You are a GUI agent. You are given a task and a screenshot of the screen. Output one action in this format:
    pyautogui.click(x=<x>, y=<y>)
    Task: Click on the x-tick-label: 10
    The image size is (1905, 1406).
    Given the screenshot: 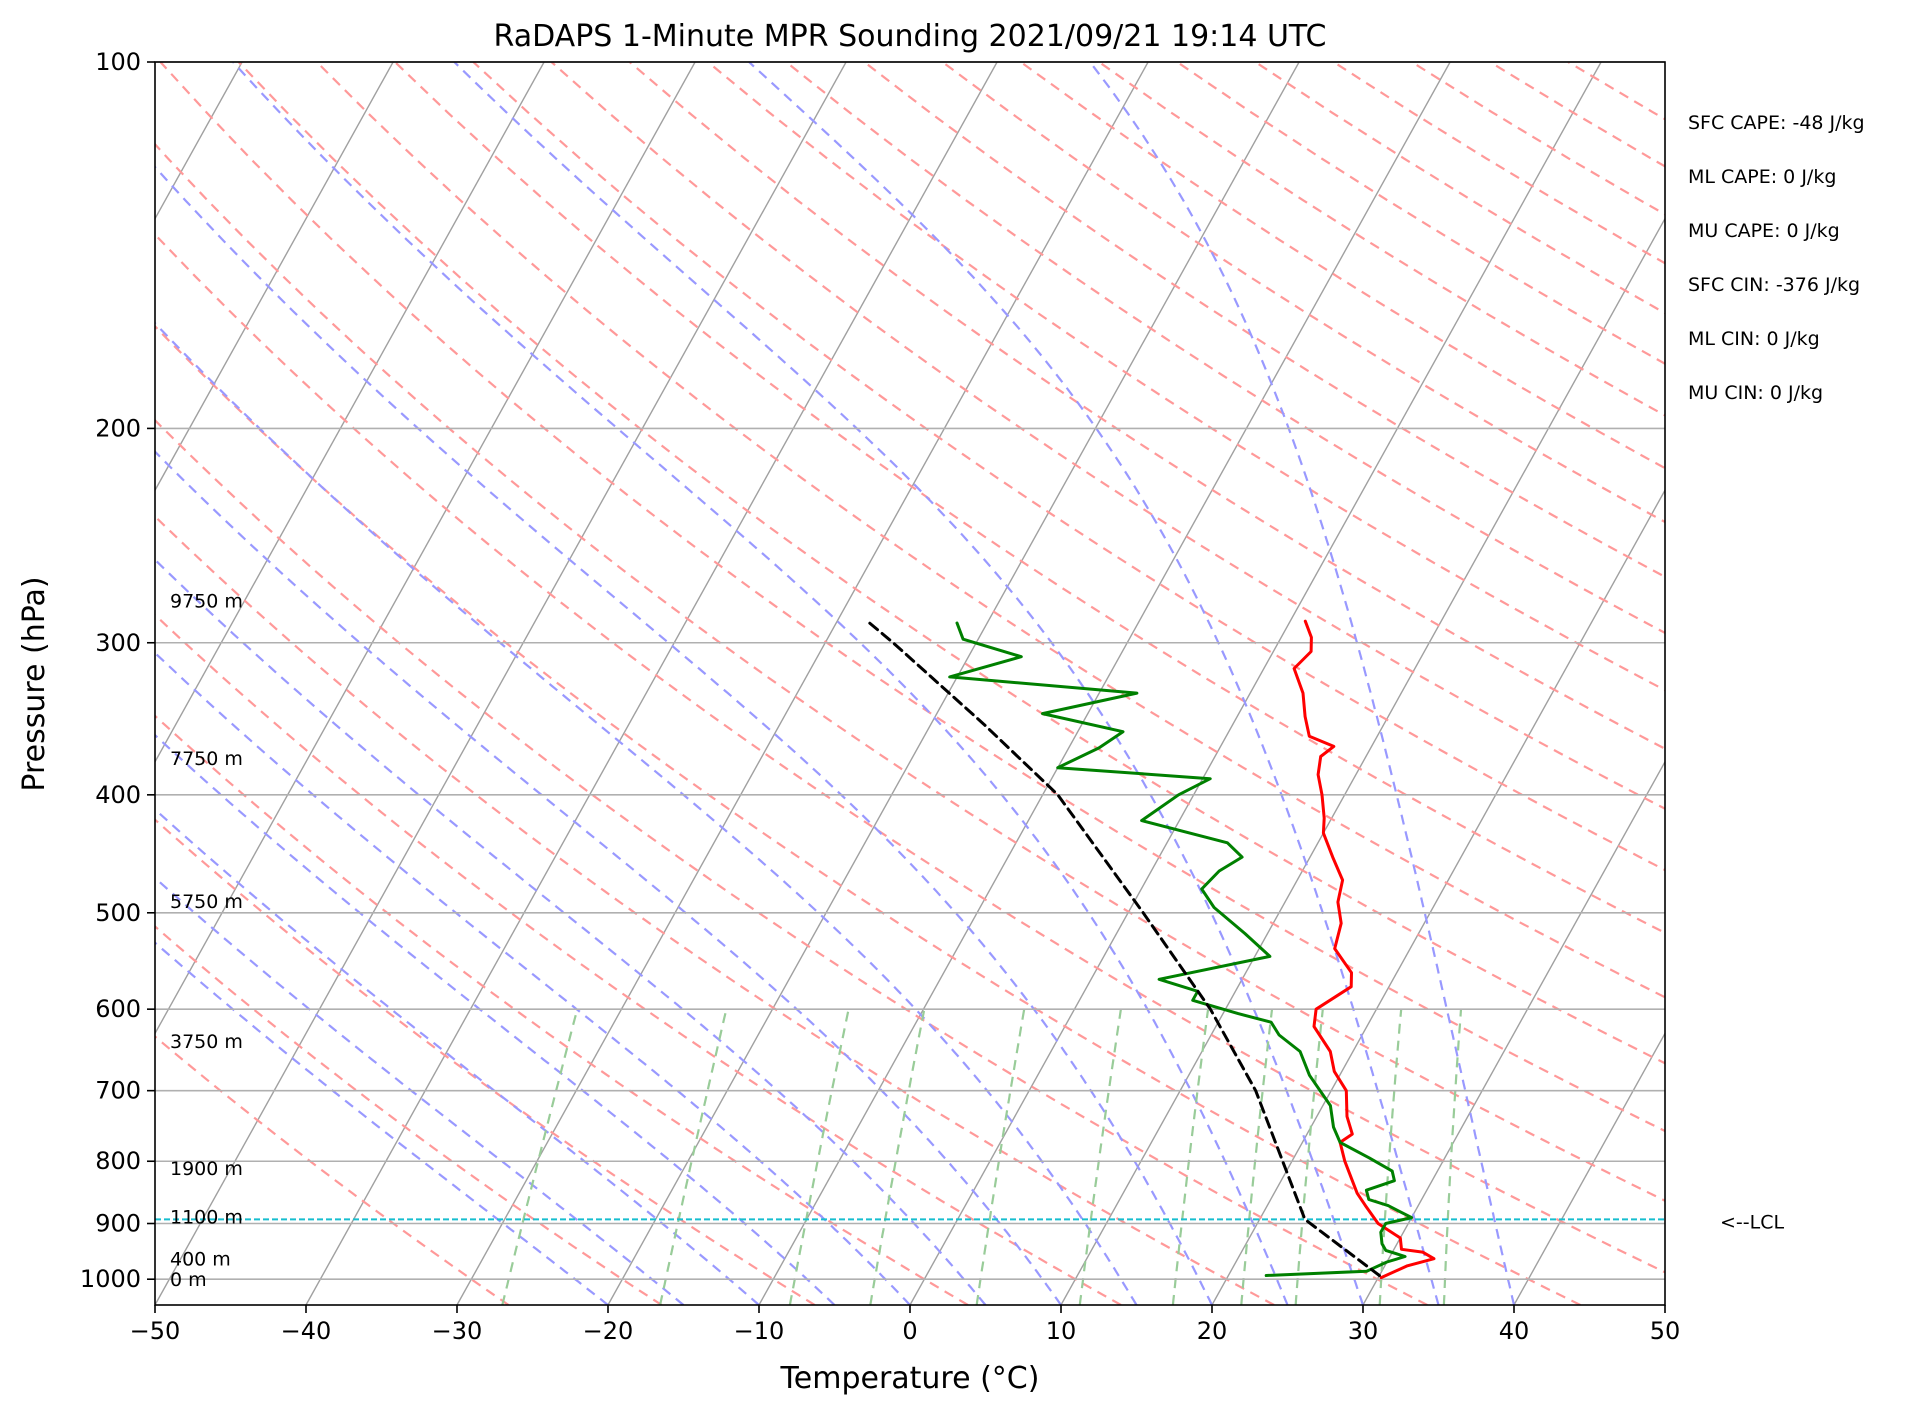 What is the action you would take?
    pyautogui.click(x=1061, y=1331)
    